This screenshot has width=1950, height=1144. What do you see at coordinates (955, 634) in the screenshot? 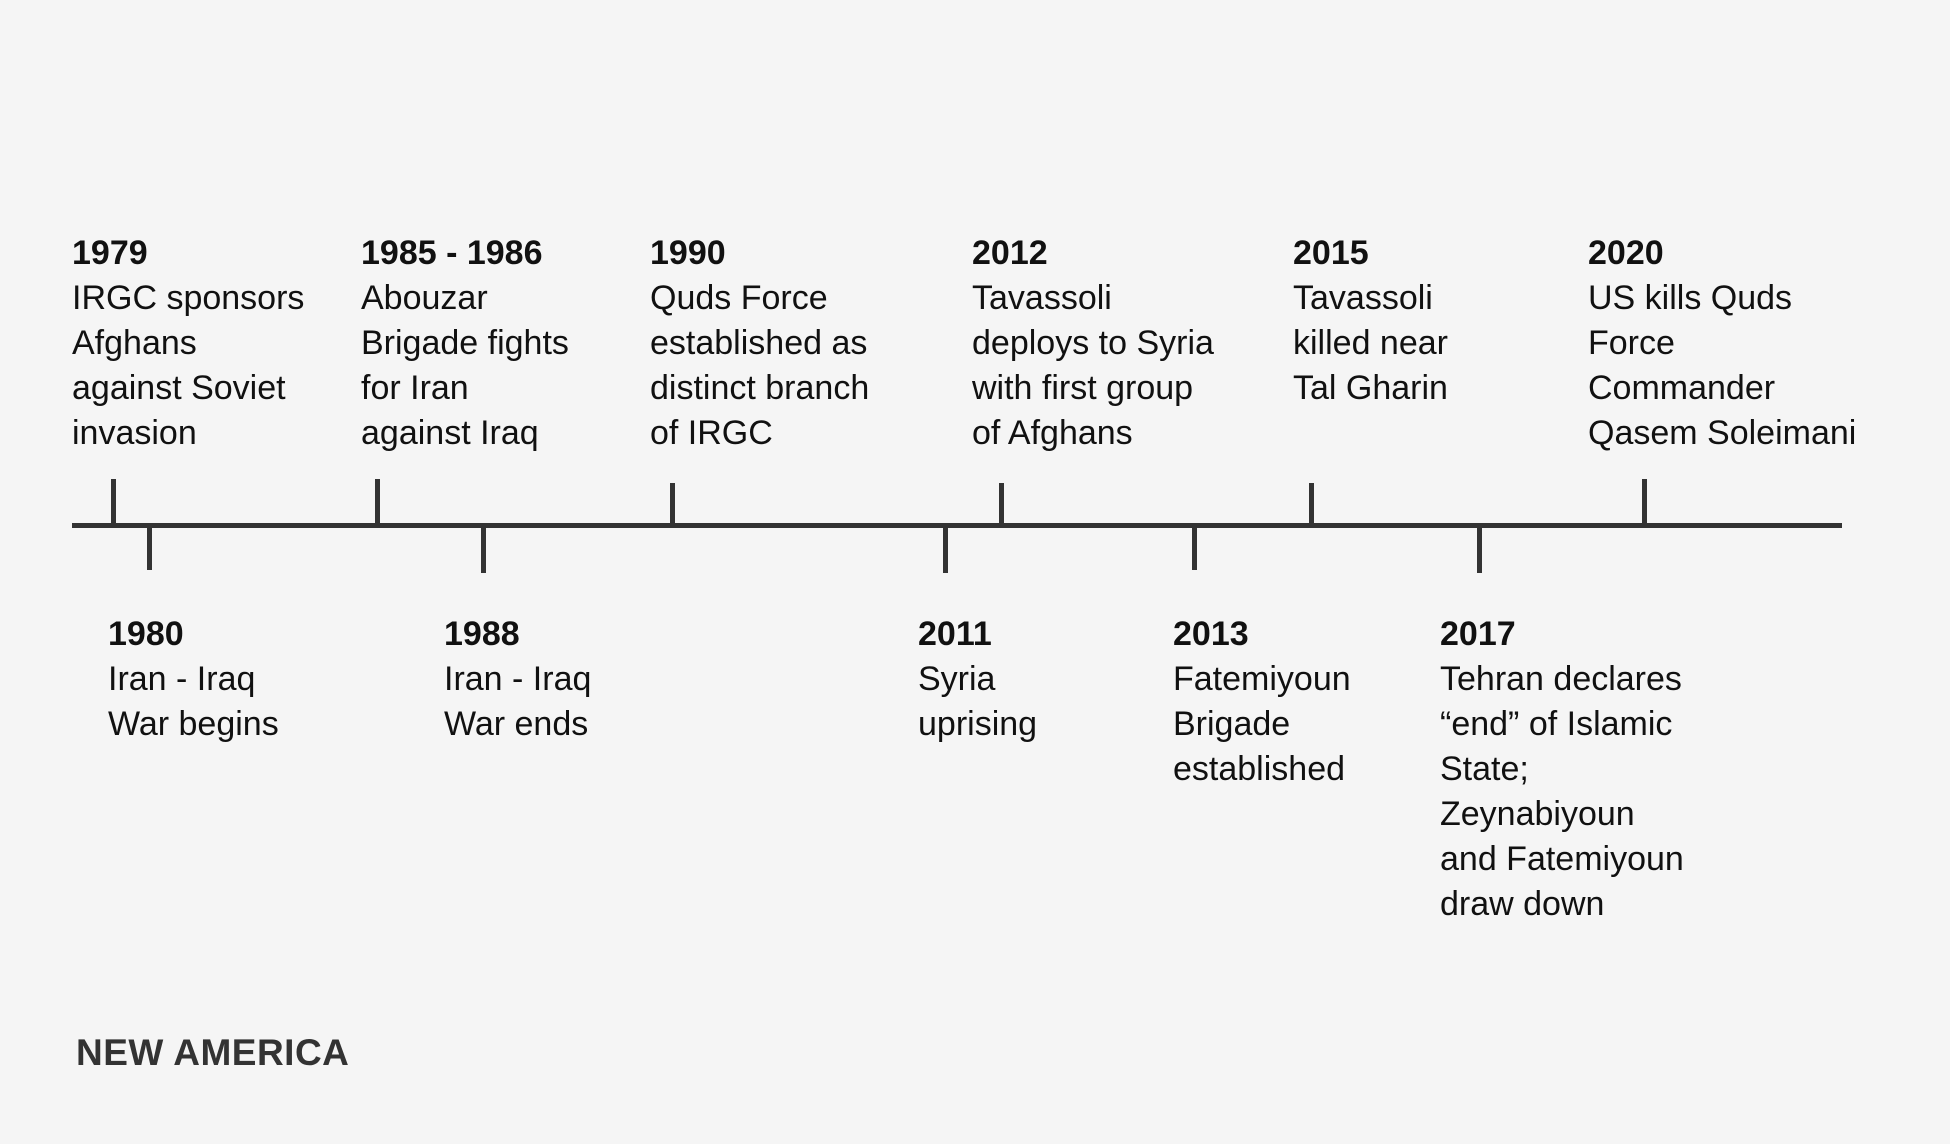
I see `event-year: 2011` at bounding box center [955, 634].